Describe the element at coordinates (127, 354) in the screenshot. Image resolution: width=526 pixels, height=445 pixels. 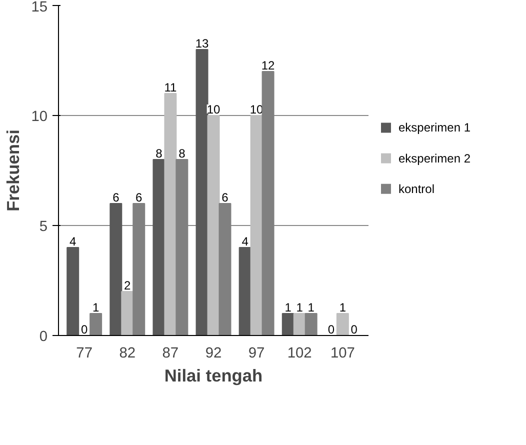
I see `x-tick-label: 82` at that location.